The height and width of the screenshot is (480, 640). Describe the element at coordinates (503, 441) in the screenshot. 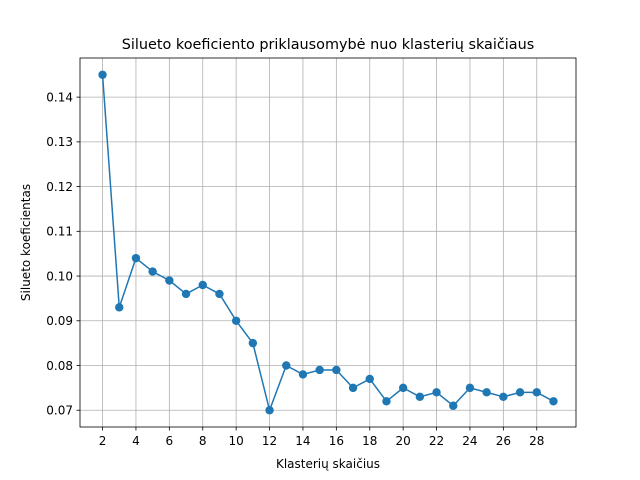

I see `x-tick-label: 26` at that location.